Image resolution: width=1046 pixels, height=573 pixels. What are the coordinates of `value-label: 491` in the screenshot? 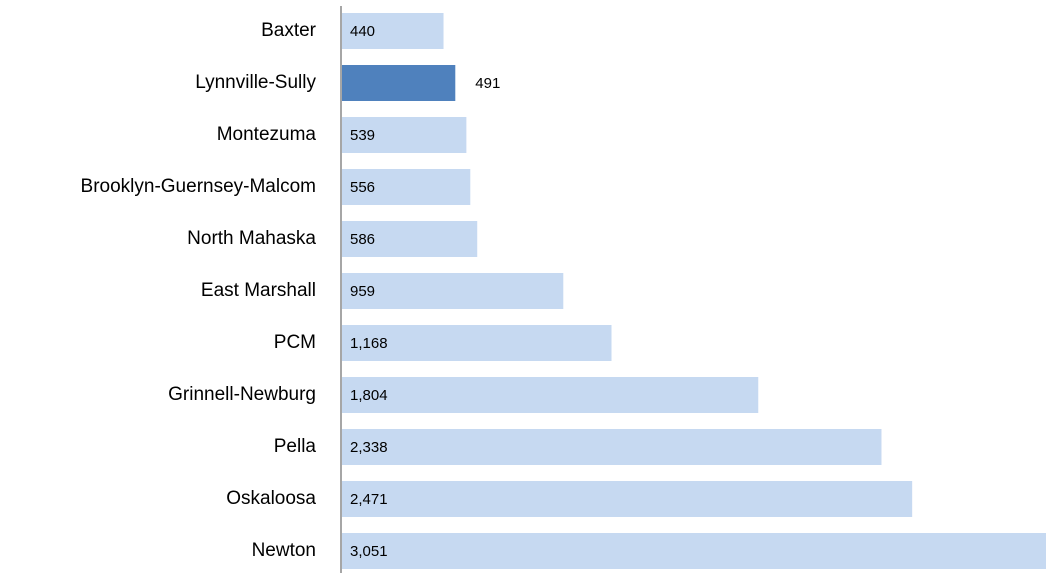 It's located at (487, 83).